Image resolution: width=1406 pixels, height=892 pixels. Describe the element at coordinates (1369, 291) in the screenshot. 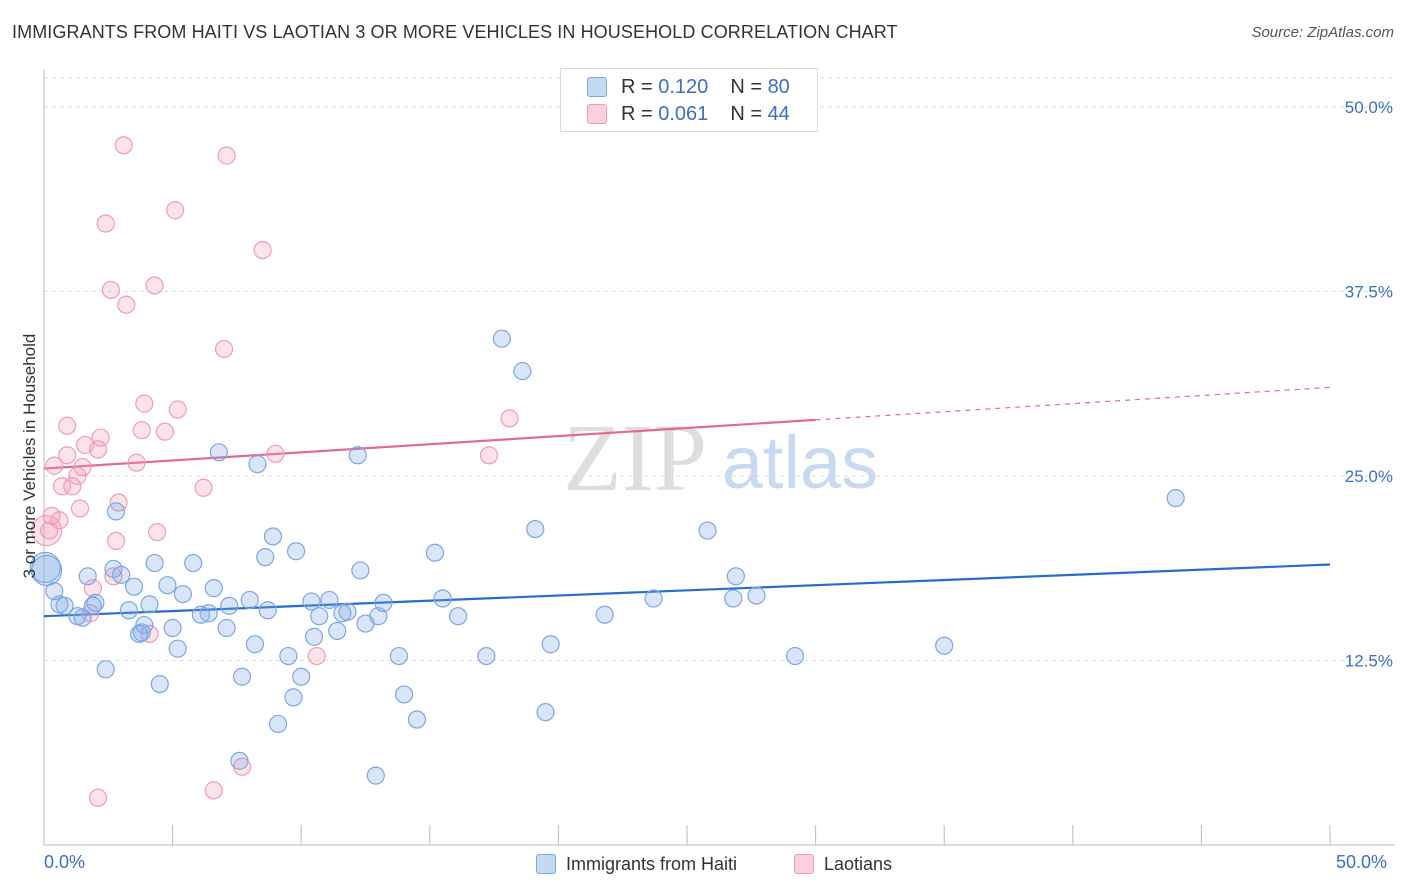

I see `y-tick-label: 37.5%` at that location.